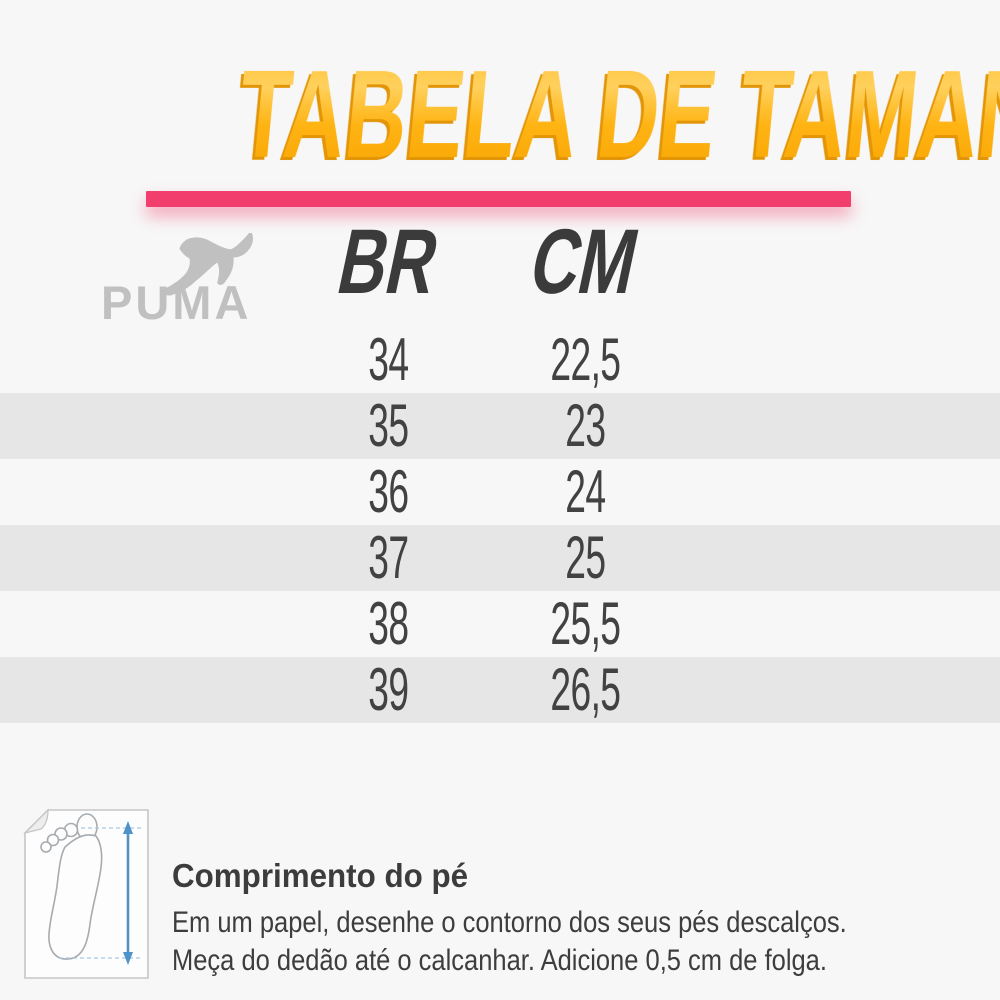 This screenshot has height=1000, width=1000. Describe the element at coordinates (69, 833) in the screenshot. I see `foot-toes` at that location.